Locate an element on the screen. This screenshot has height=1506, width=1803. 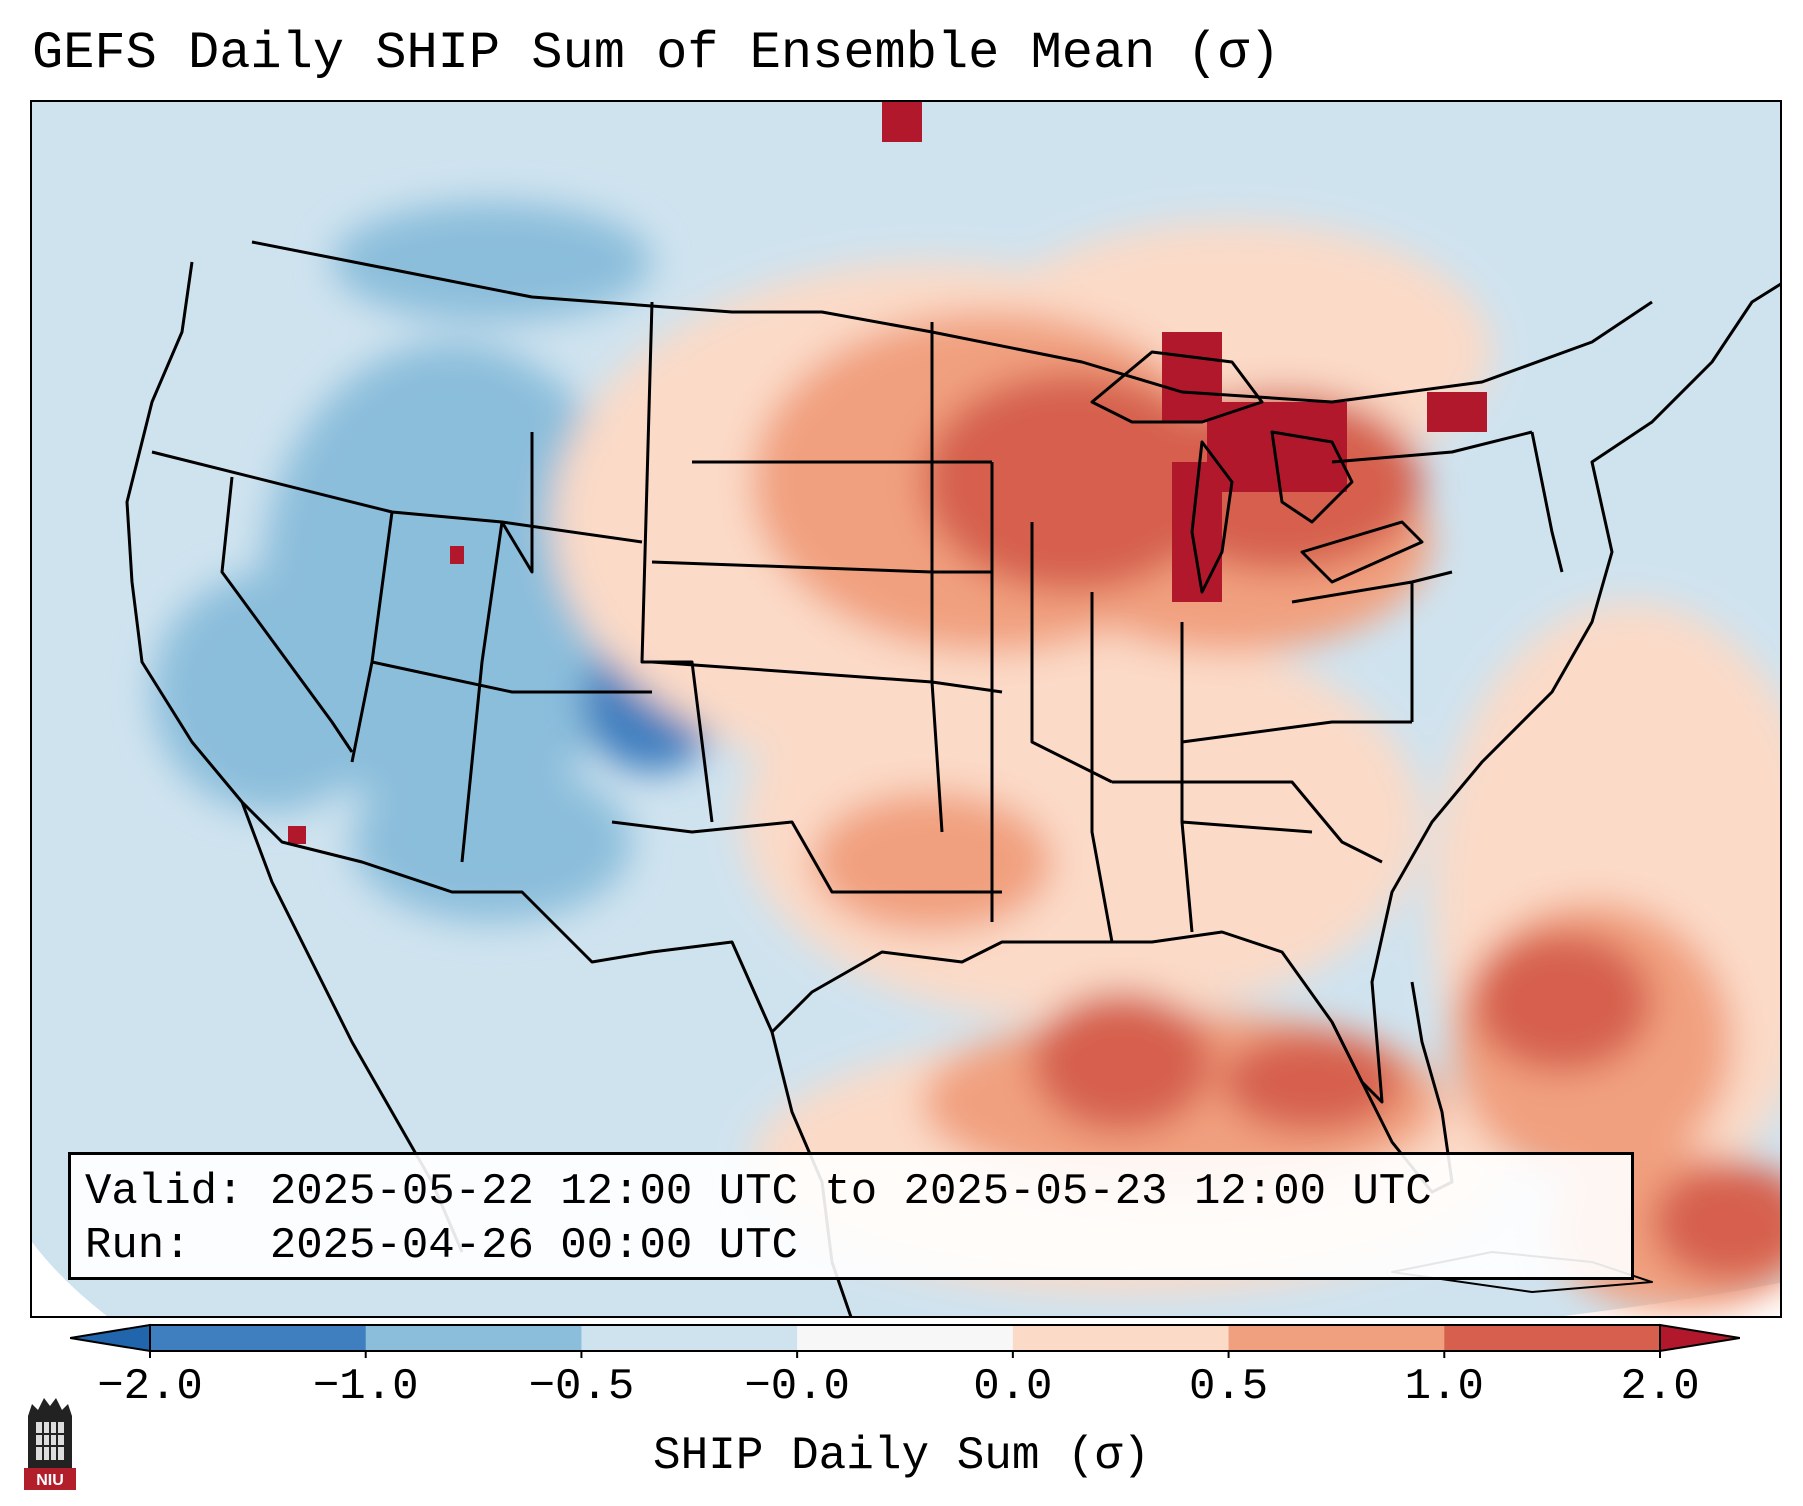
colorbar-tick-label: −0.0 is located at coordinates (797, 1387).